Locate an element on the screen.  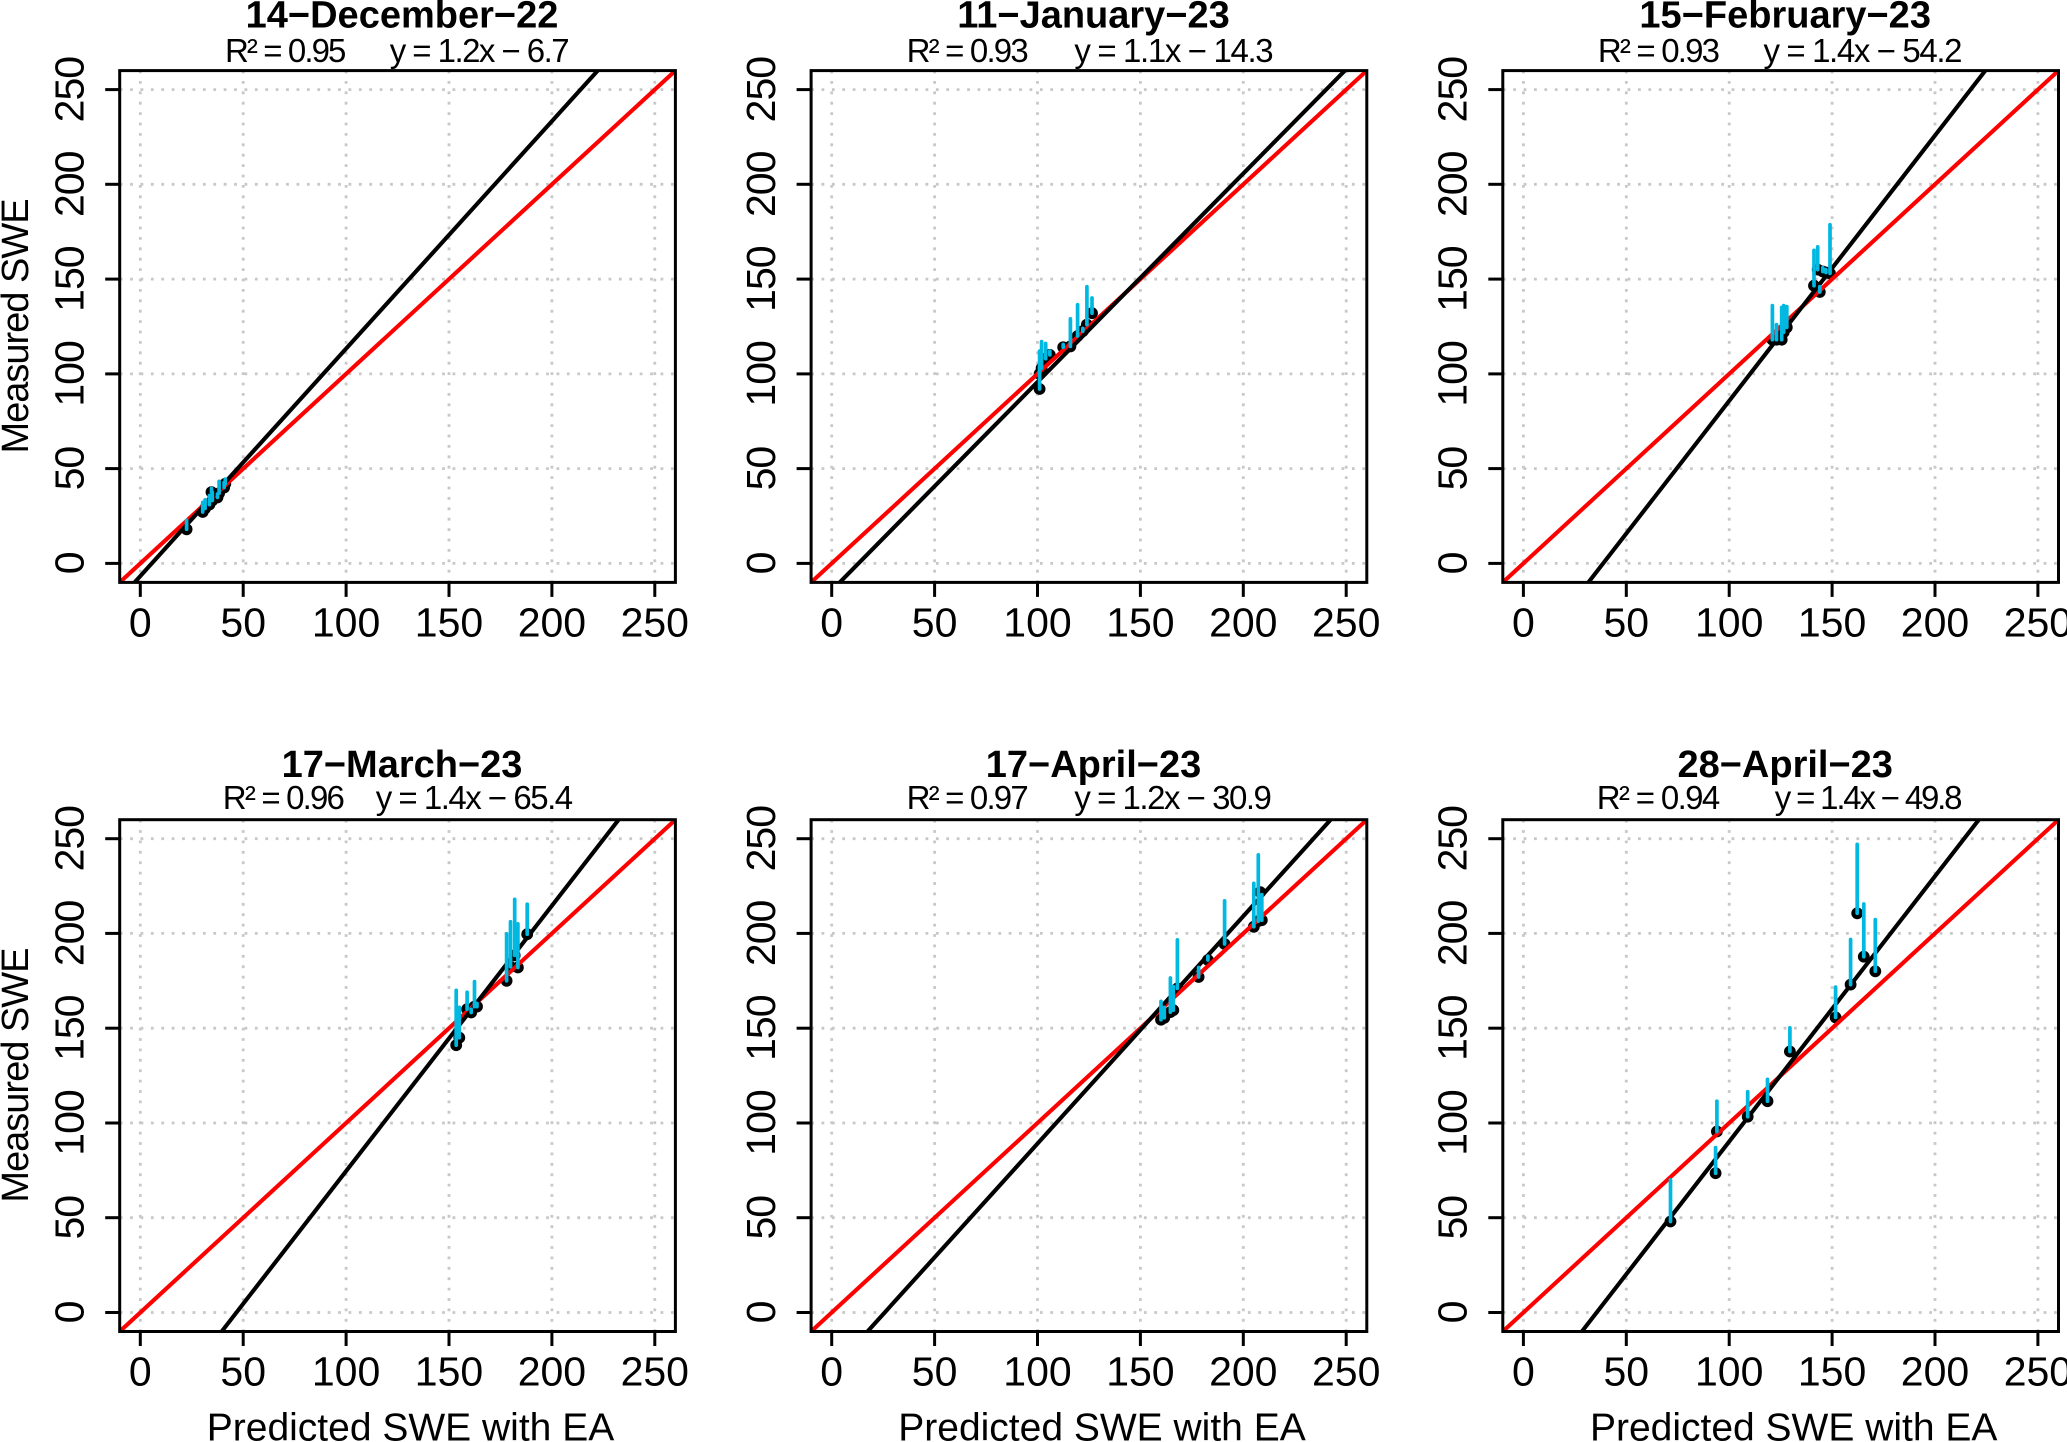
svg-text: 15−February−23 is located at coordinates (1785, 18).